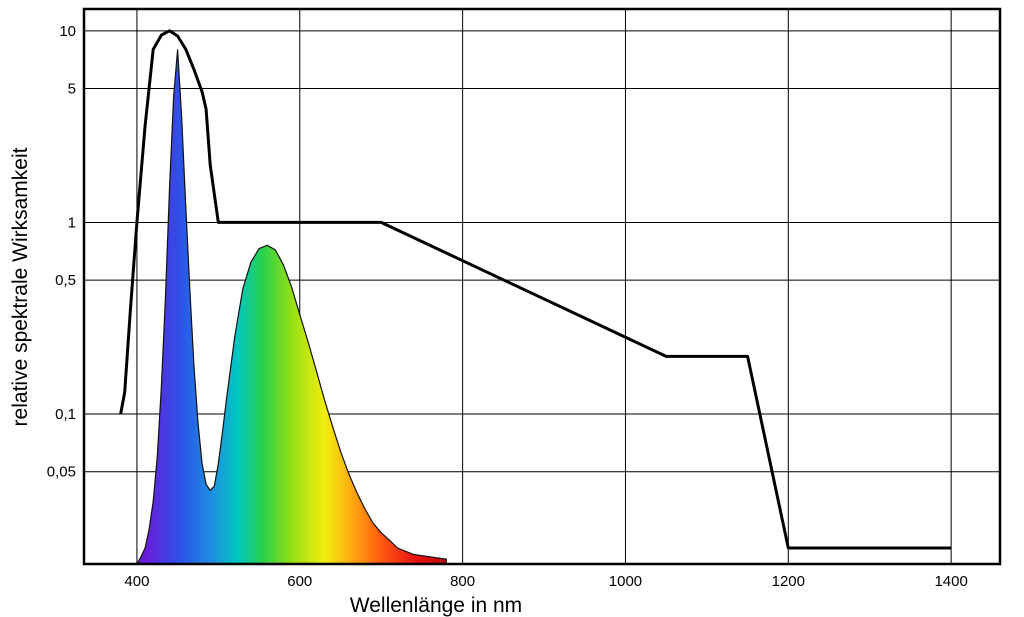  I want to click on y-tick-label: 10, so click(67, 31).